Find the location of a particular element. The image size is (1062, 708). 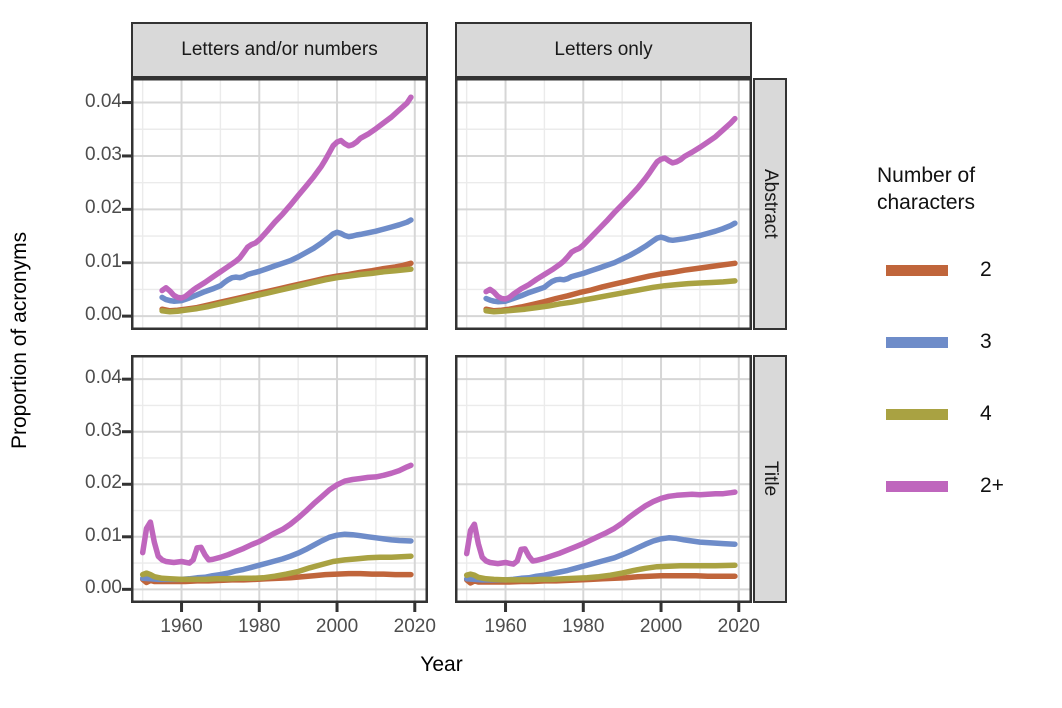

legend-label-2+: 2+ is located at coordinates (992, 485).